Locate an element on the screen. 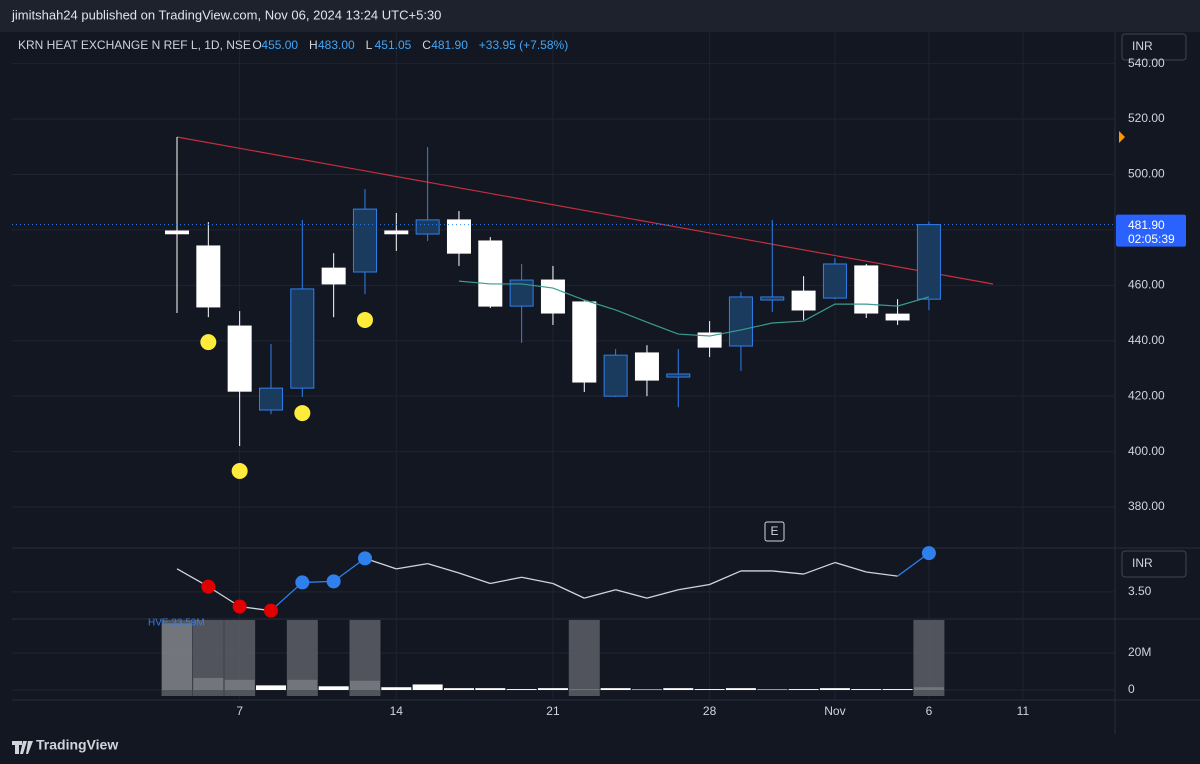 The height and width of the screenshot is (764, 1200). x-tick-label: 6 is located at coordinates (929, 711).